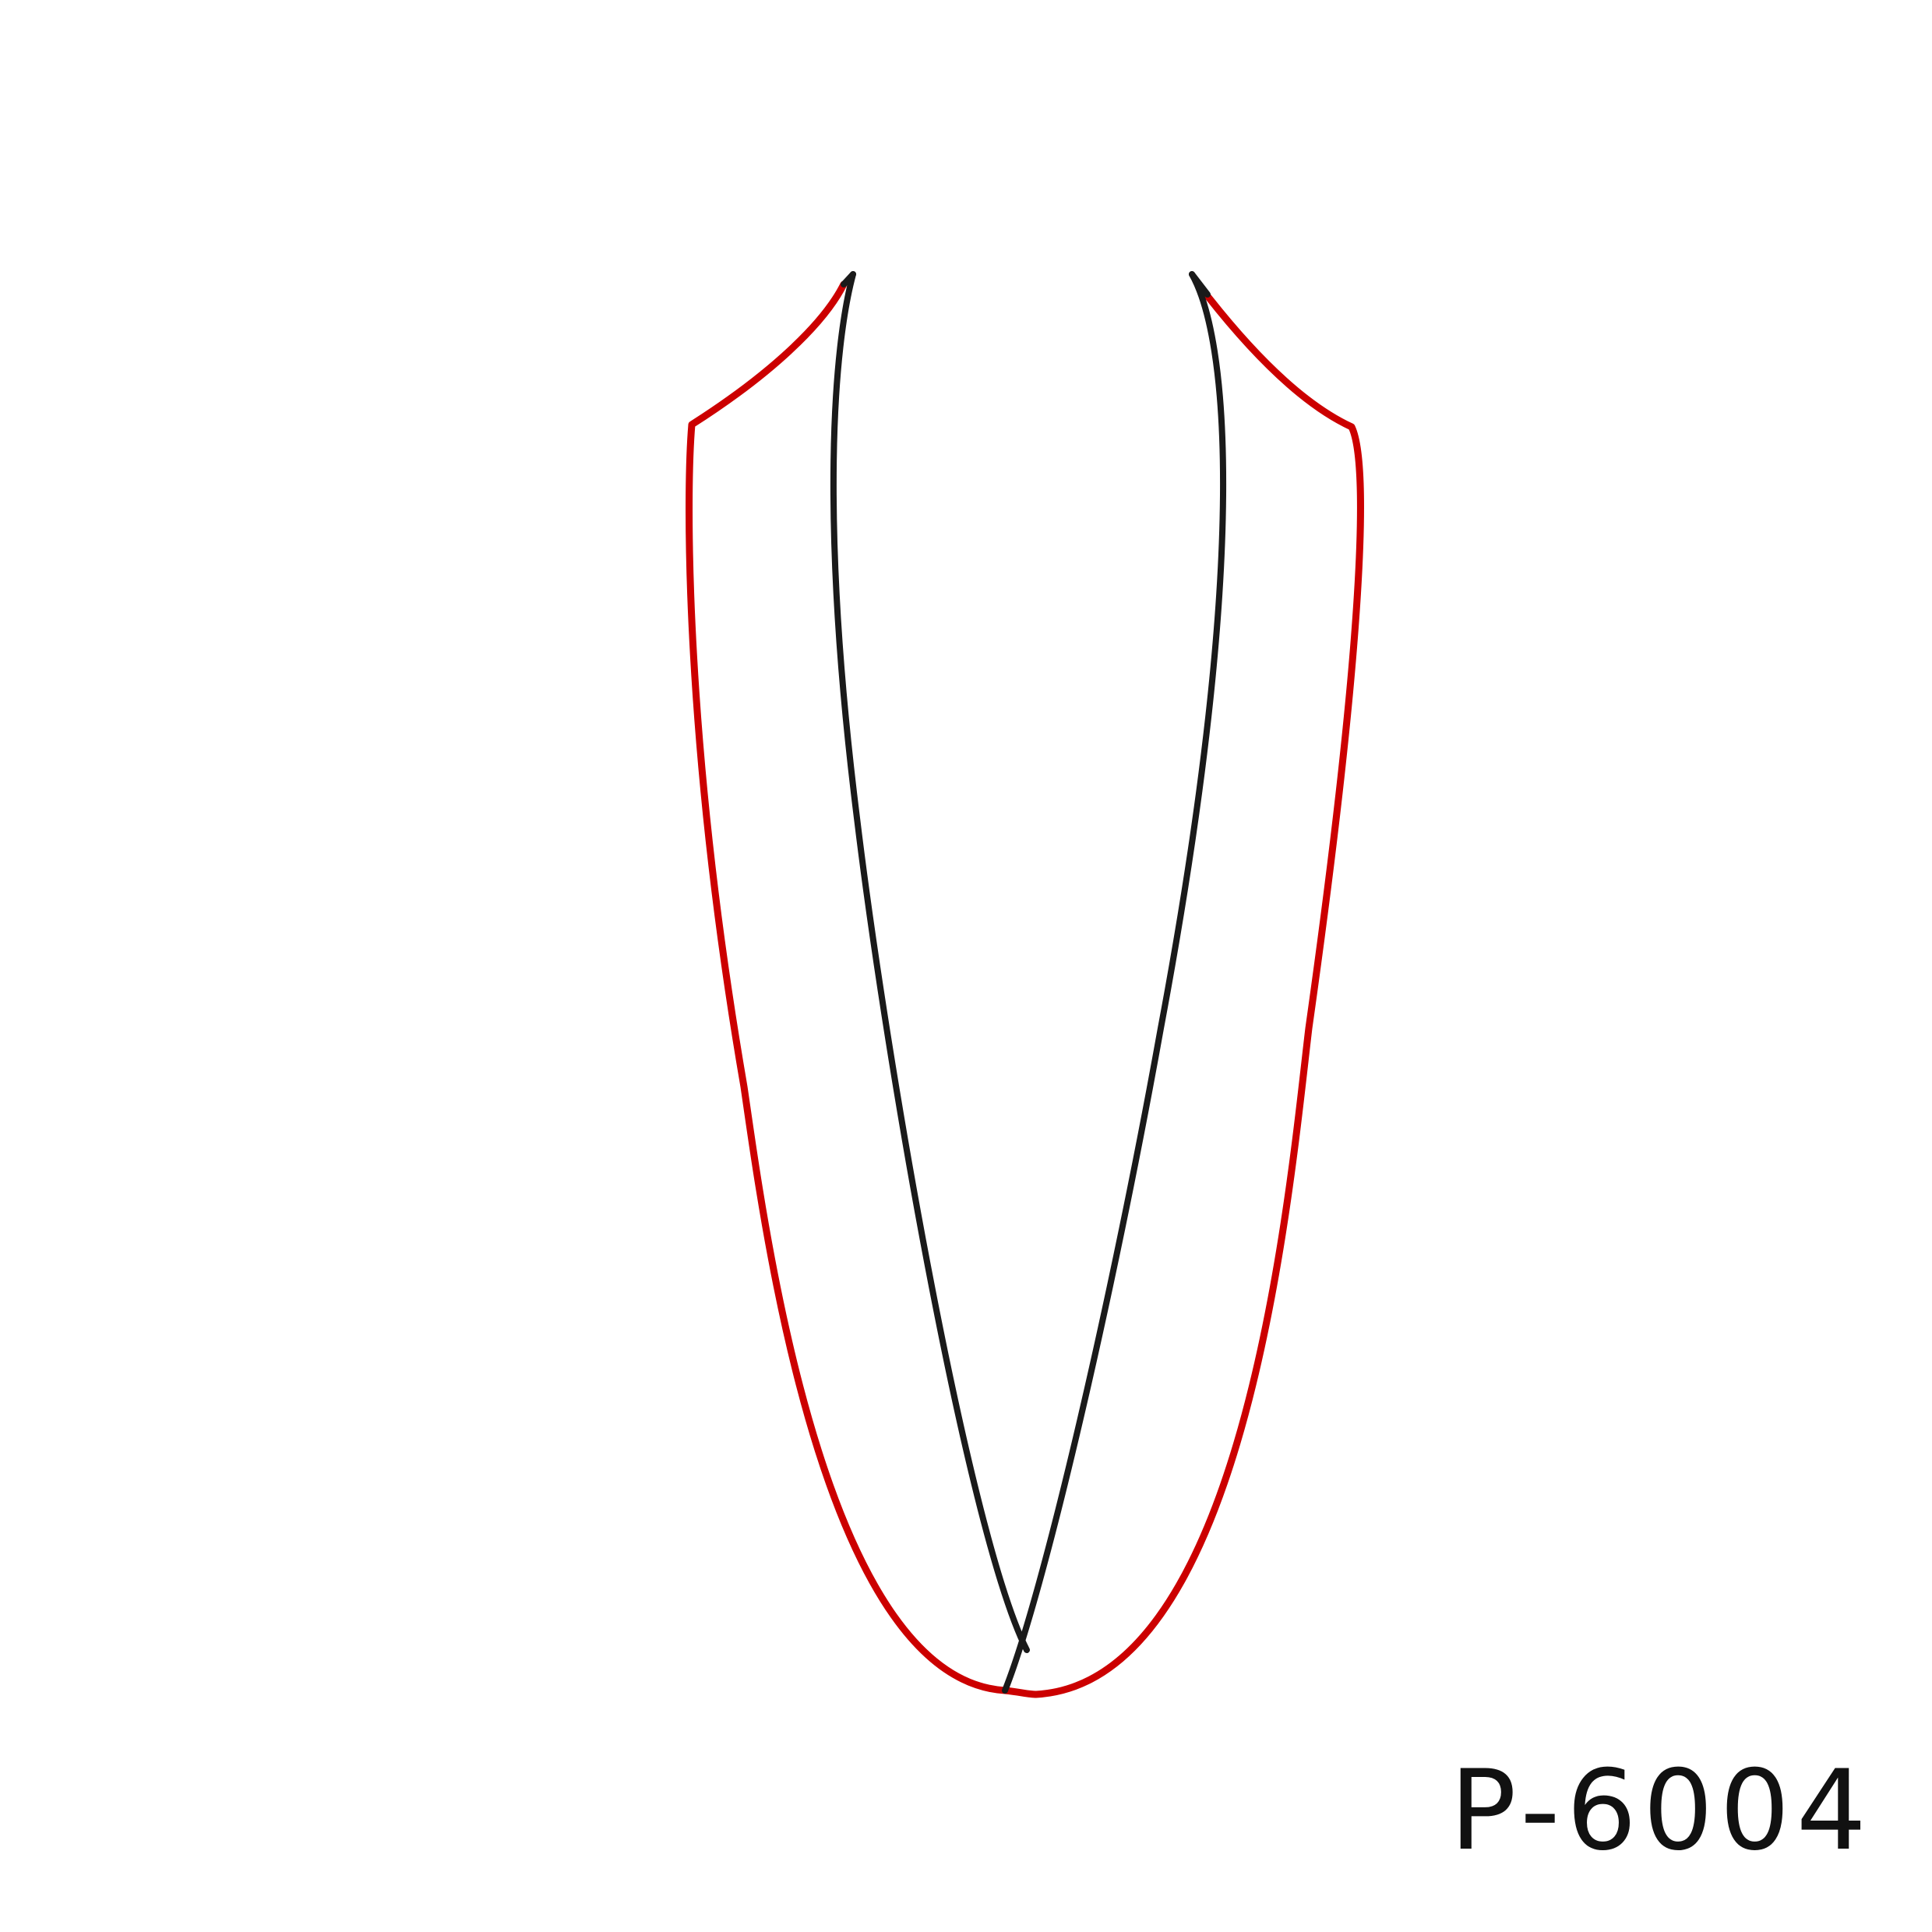  Describe the element at coordinates (849, 279) in the screenshot. I see `left-shoulder-corner` at that location.